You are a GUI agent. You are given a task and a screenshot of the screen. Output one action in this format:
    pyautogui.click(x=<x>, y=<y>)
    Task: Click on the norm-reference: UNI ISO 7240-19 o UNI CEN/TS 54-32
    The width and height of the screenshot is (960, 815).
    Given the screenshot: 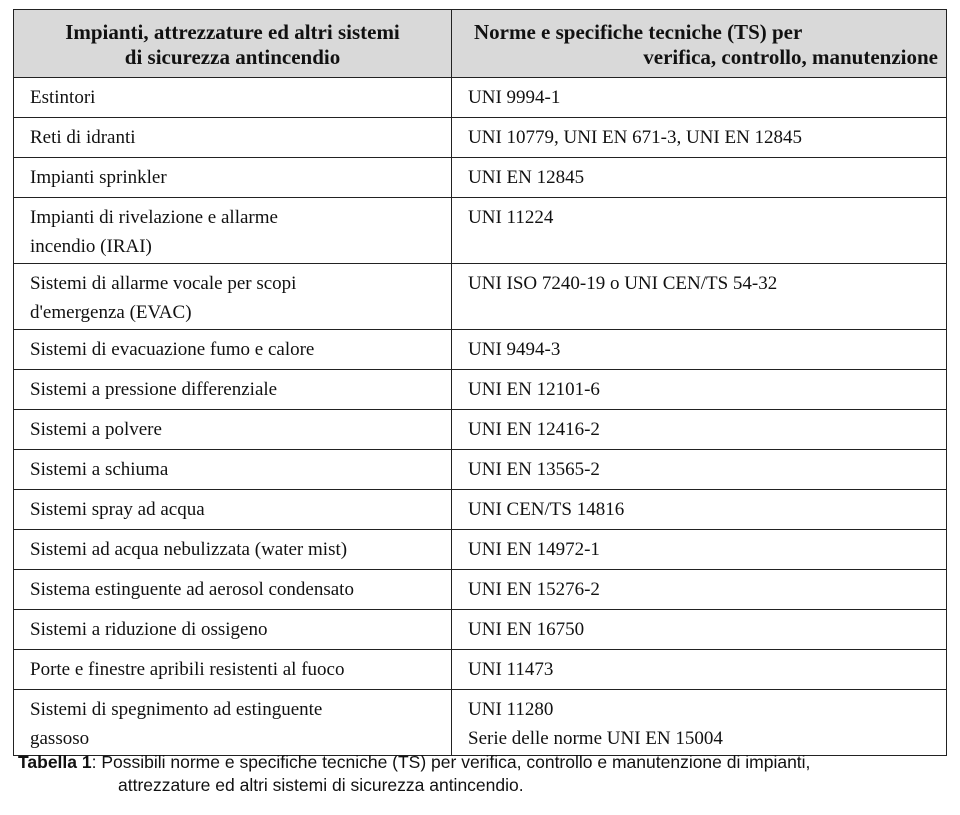 What is the action you would take?
    pyautogui.click(x=623, y=283)
    